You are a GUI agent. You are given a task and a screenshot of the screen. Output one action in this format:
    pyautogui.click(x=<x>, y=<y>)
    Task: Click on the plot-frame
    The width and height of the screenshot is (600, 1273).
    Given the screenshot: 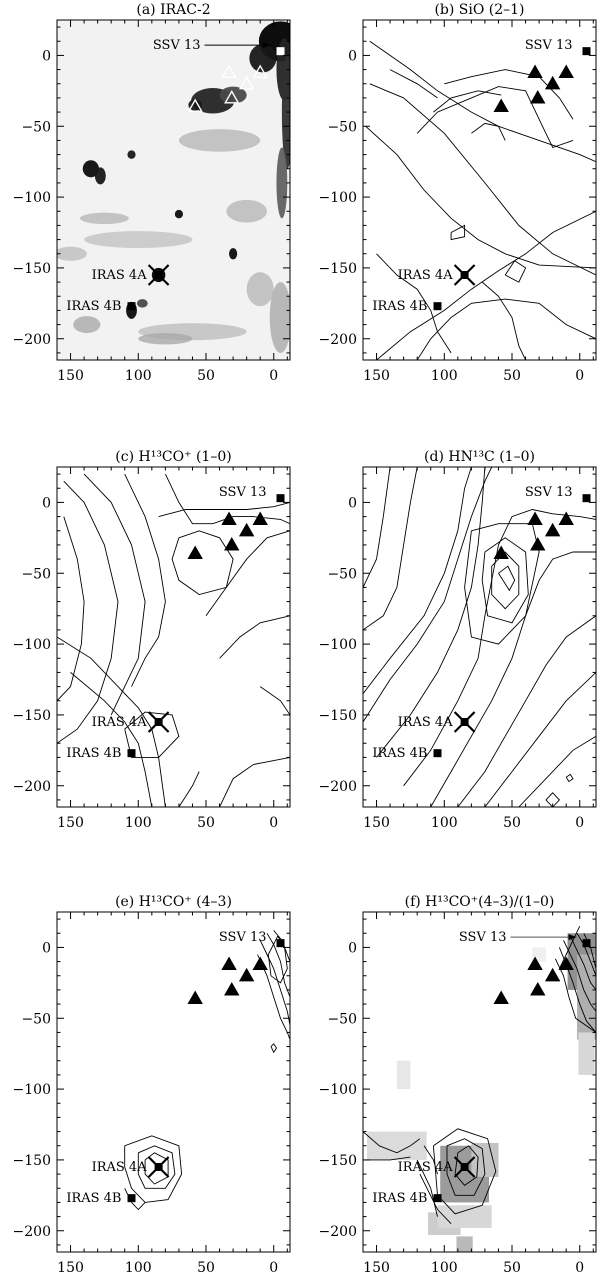 What is the action you would take?
    pyautogui.click(x=173, y=190)
    